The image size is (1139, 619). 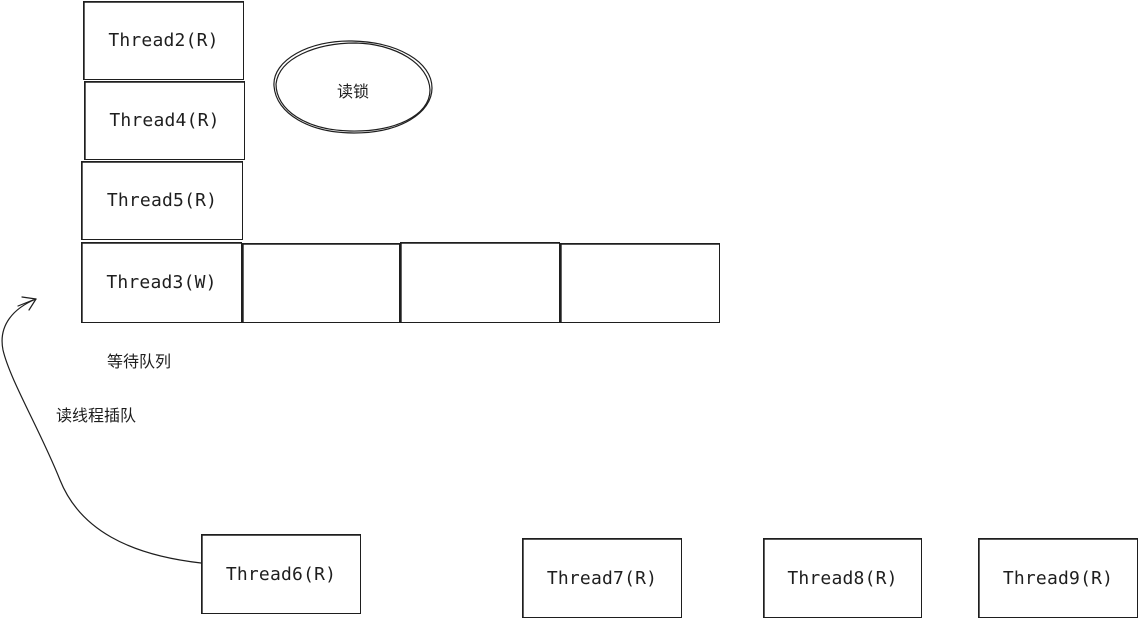 I want to click on thread7-label: Thread7(R), so click(x=602, y=578).